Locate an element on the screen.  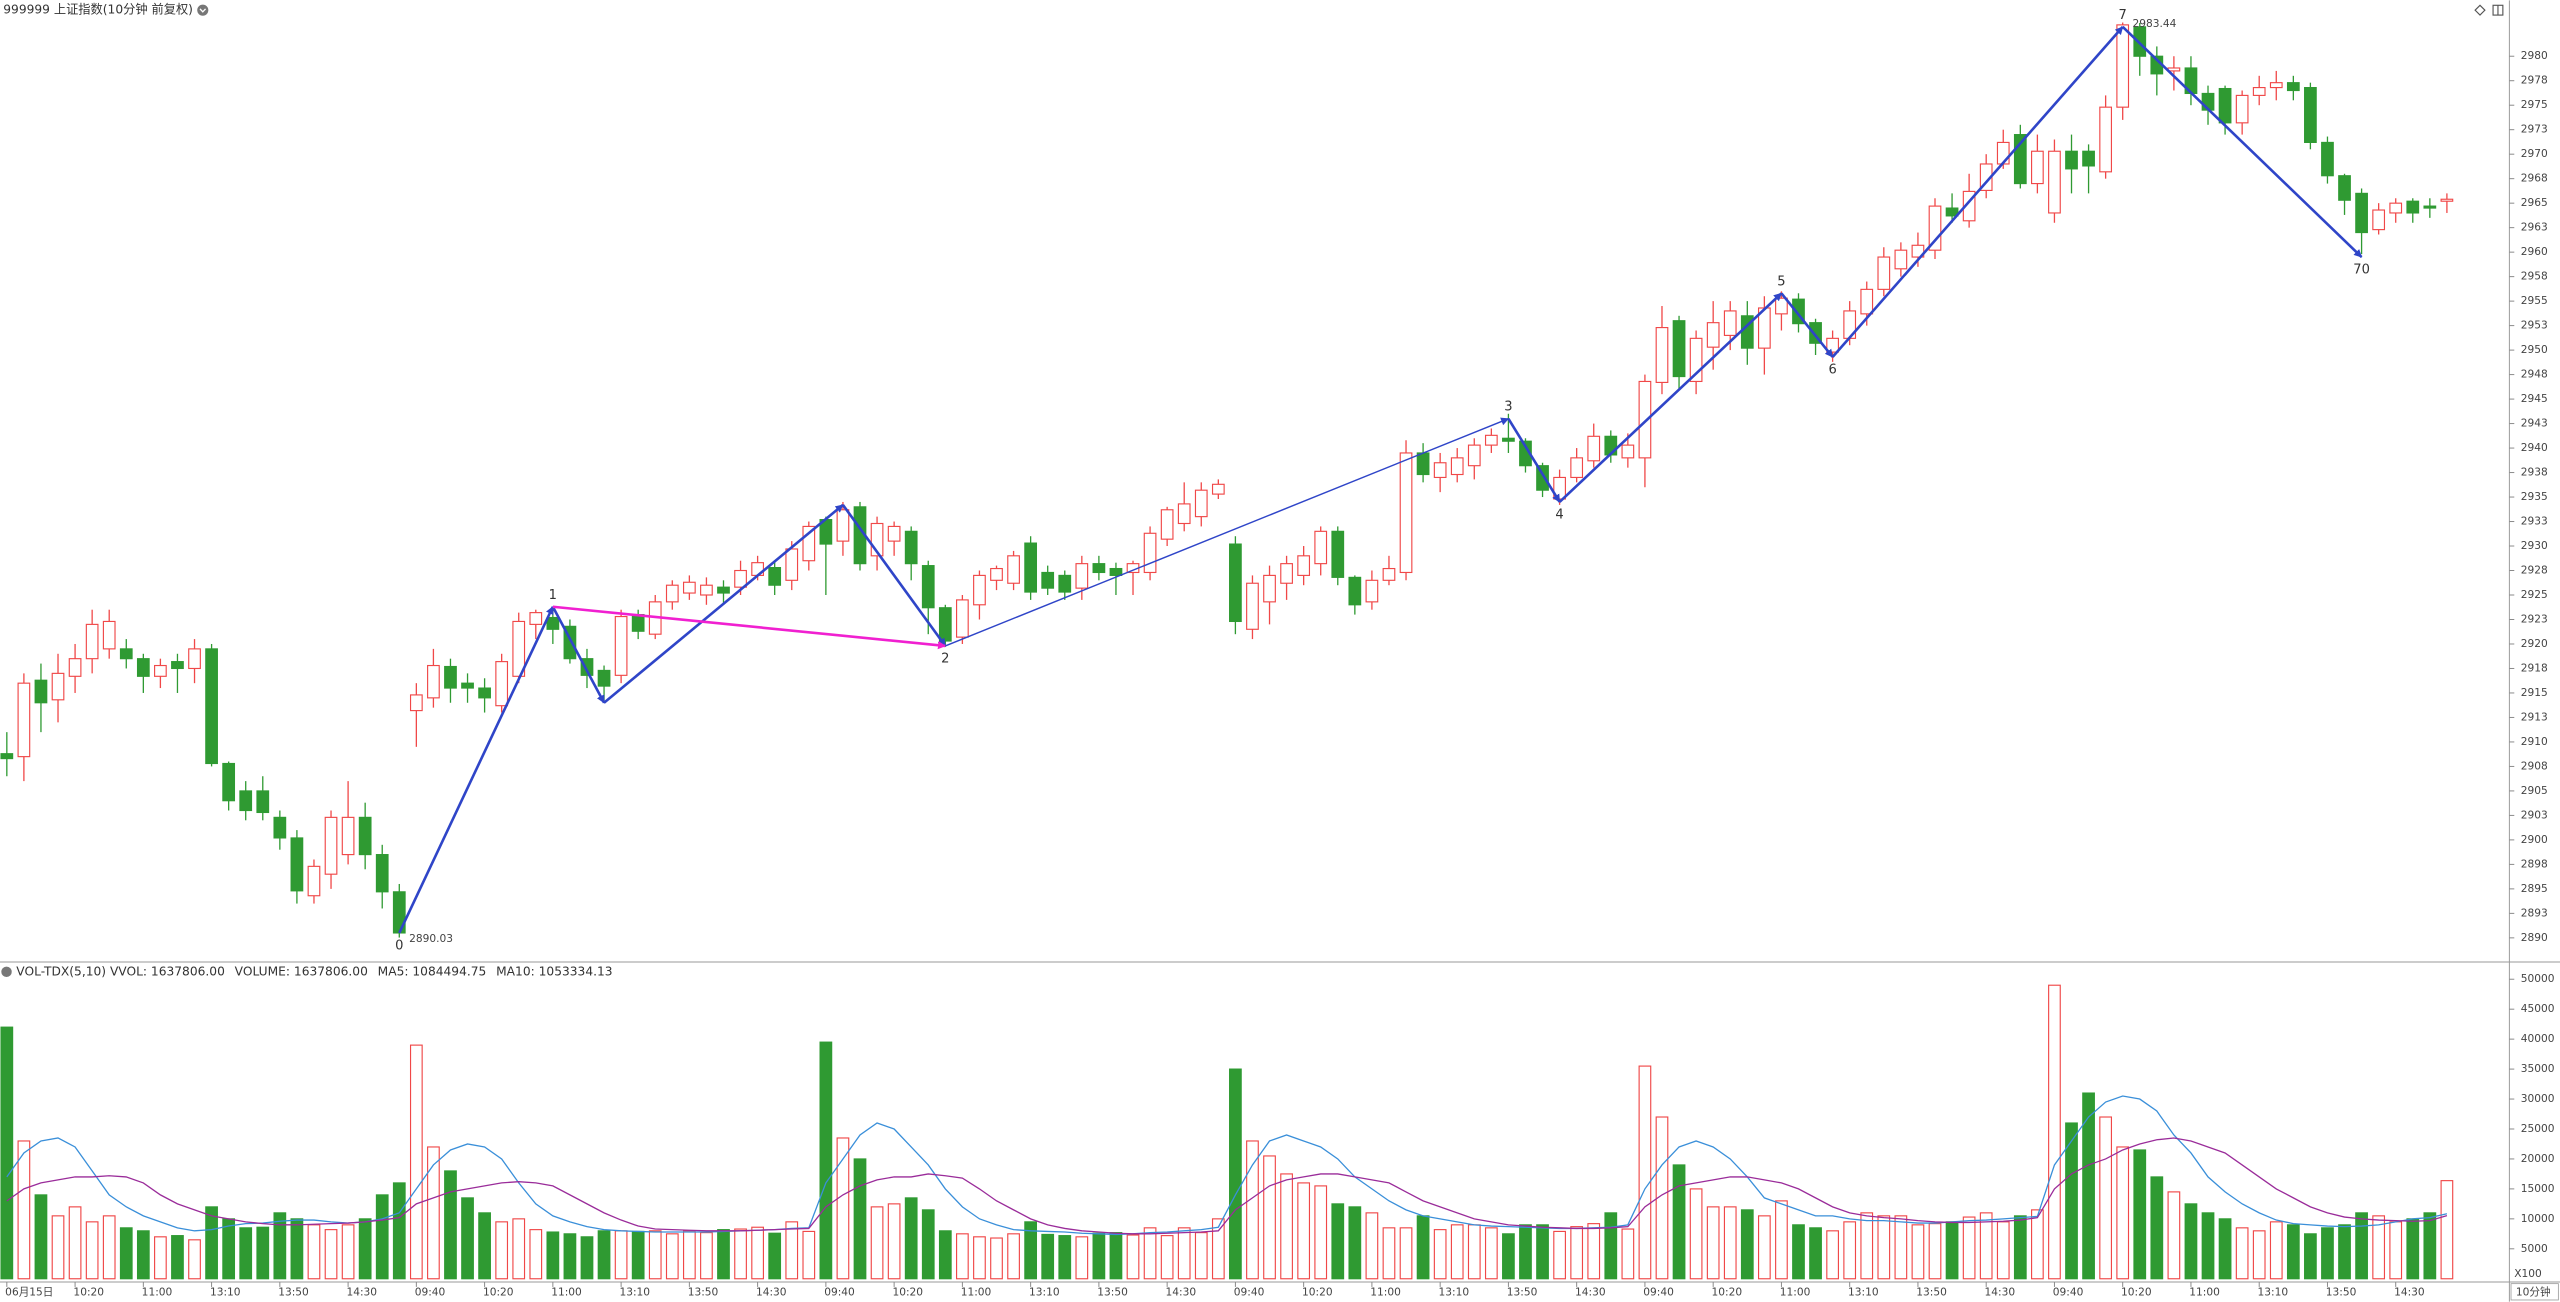
period-box is located at coordinates (2534, 1292).